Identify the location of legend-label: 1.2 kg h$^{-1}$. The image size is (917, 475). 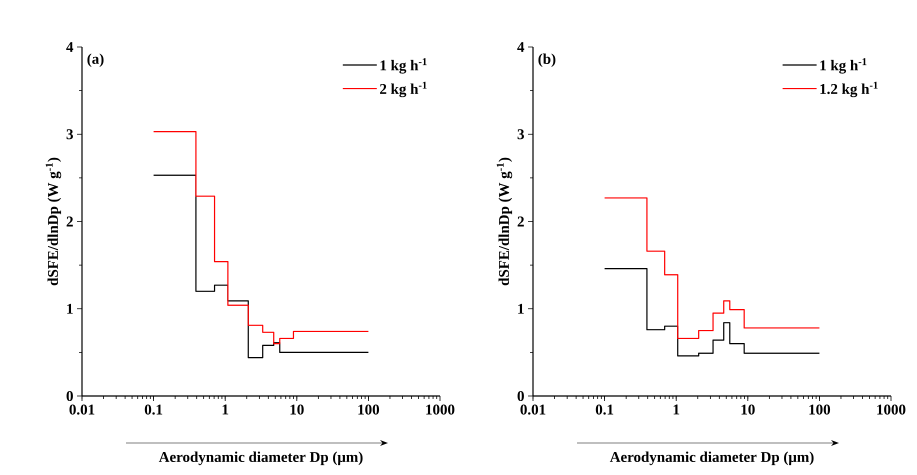
(849, 90).